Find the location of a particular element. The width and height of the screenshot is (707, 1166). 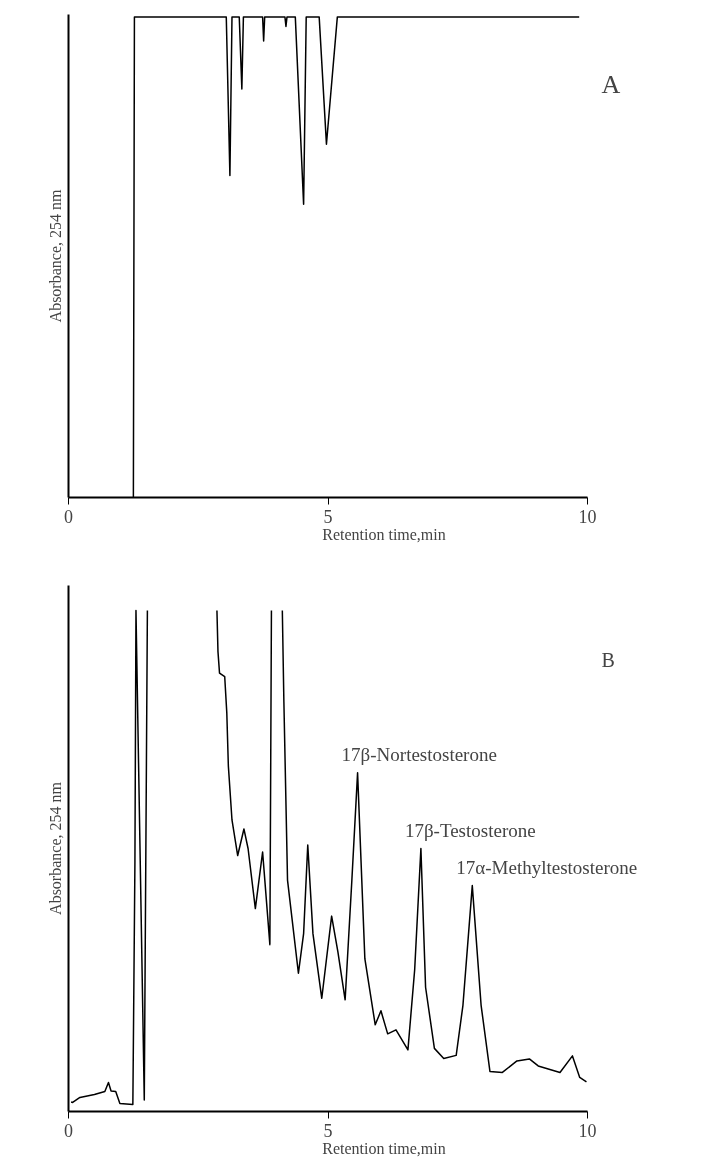

annotation: 17α-Methyltestosterone is located at coordinates (547, 867).